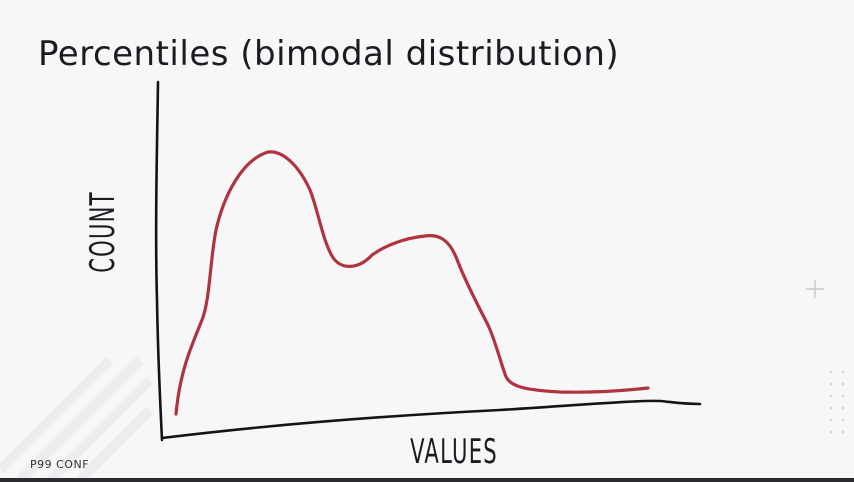 The height and width of the screenshot is (482, 854). Describe the element at coordinates (454, 452) in the screenshot. I see `x-axis-label: VALUES` at that location.